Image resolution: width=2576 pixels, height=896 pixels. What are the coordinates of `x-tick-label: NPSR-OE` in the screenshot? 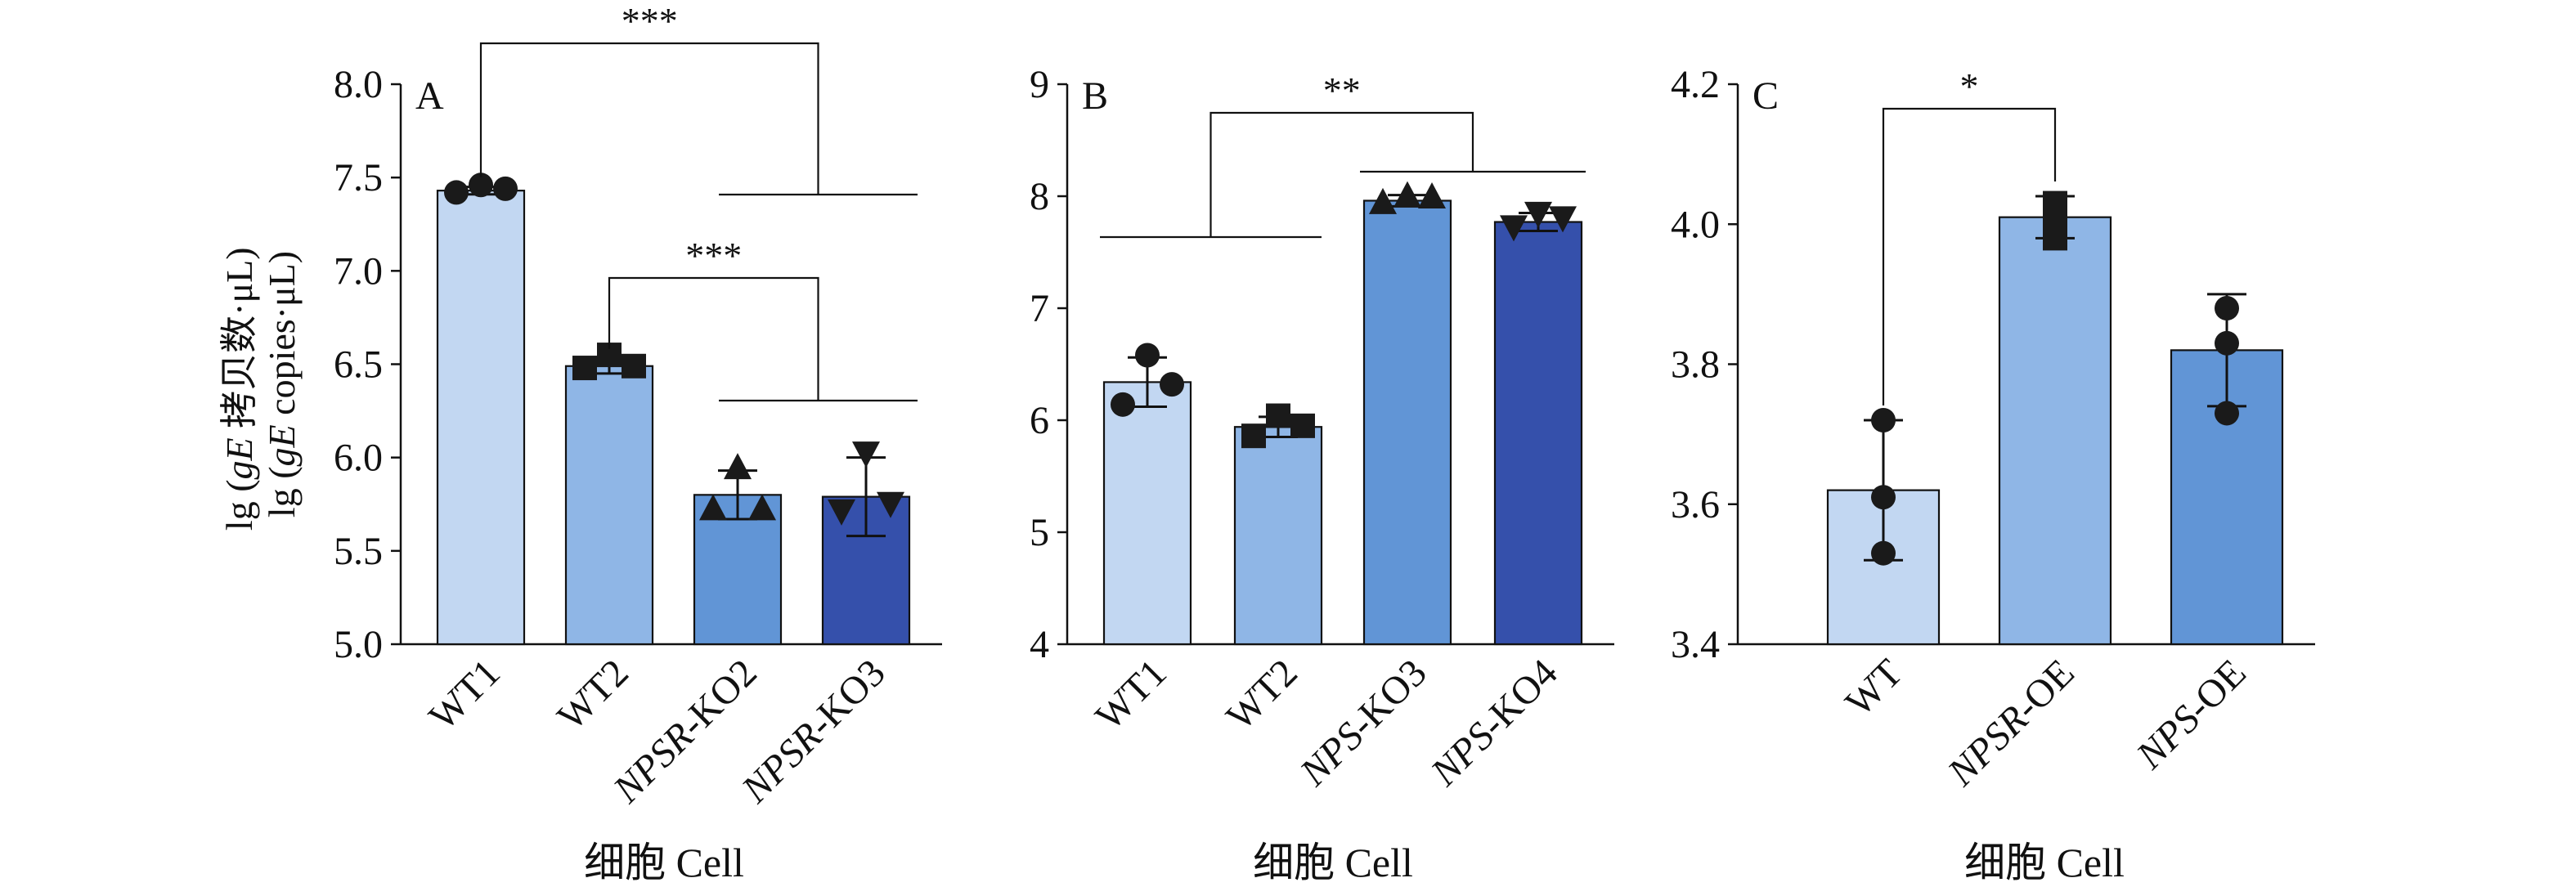 It's located at (2011, 723).